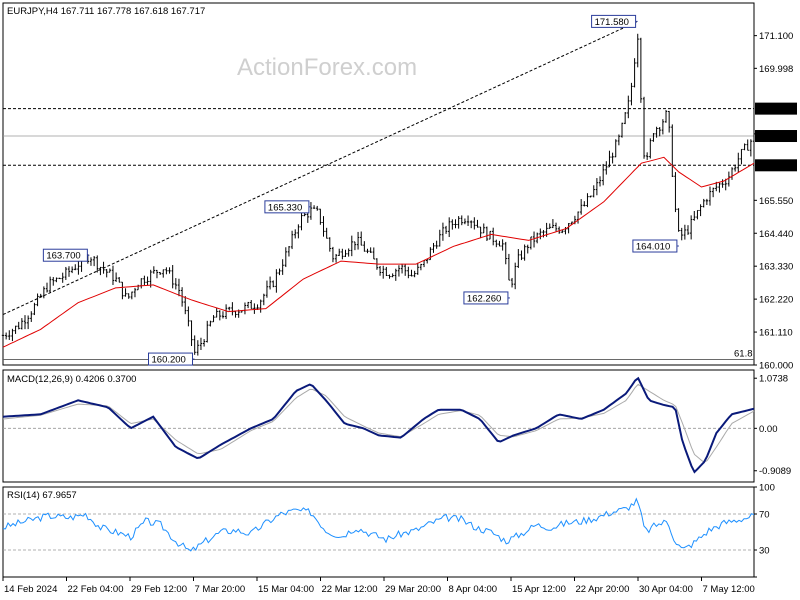 Image resolution: width=800 pixels, height=600 pixels. What do you see at coordinates (768, 429) in the screenshot?
I see `macd-tick-label: 0.00` at bounding box center [768, 429].